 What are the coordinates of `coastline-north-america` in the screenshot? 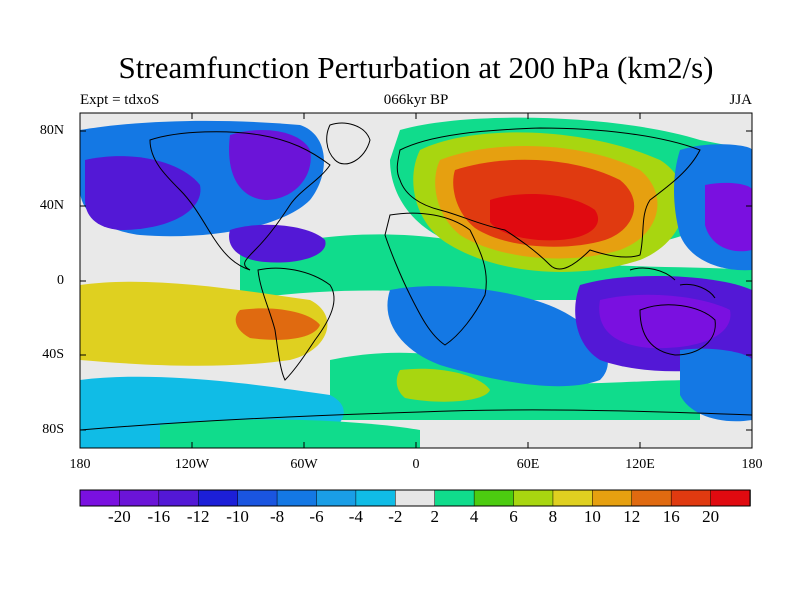 It's located at (240, 201).